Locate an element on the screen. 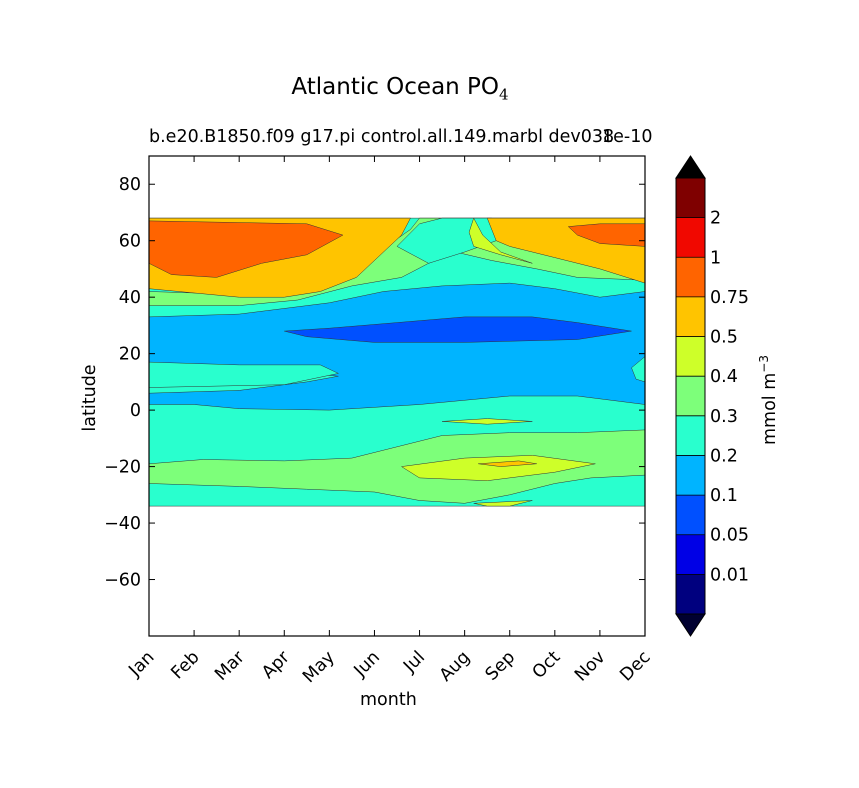 Image resolution: width=859 pixels, height=788 pixels. x-tick-label-jul: Jul is located at coordinates (414, 662).